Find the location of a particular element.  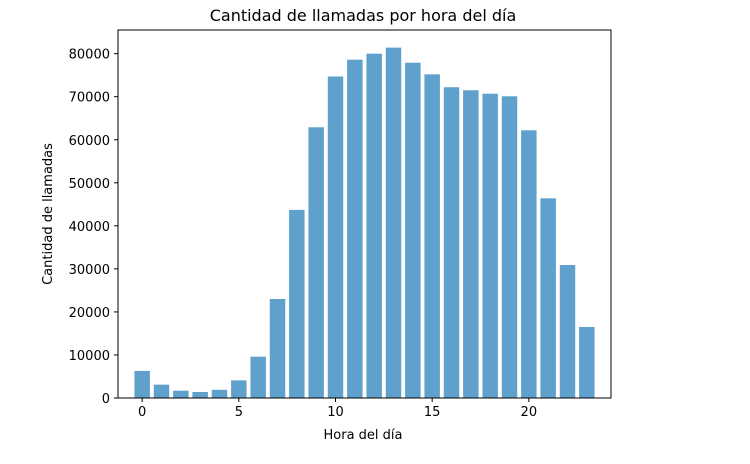

y-tick-label: 80000 is located at coordinates (89, 55).